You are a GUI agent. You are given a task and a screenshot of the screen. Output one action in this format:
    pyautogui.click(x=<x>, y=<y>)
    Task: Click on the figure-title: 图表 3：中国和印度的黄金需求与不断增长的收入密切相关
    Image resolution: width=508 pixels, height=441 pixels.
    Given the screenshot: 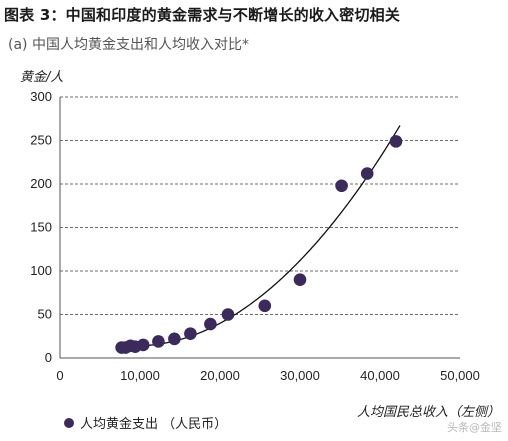 What is the action you would take?
    pyautogui.click(x=202, y=15)
    